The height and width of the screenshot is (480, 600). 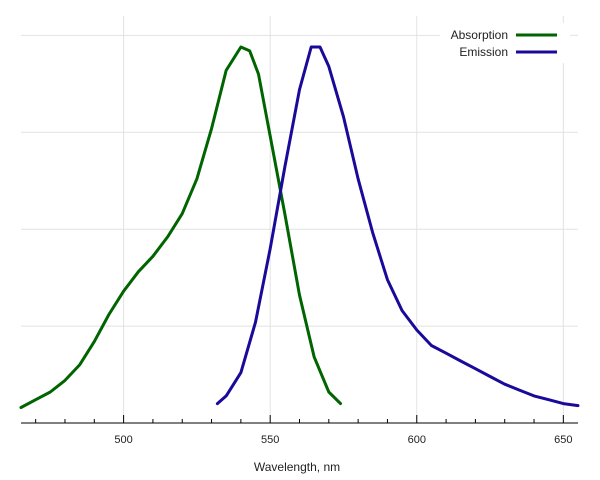 I want to click on legend: Absorption Emission, so click(x=505, y=43).